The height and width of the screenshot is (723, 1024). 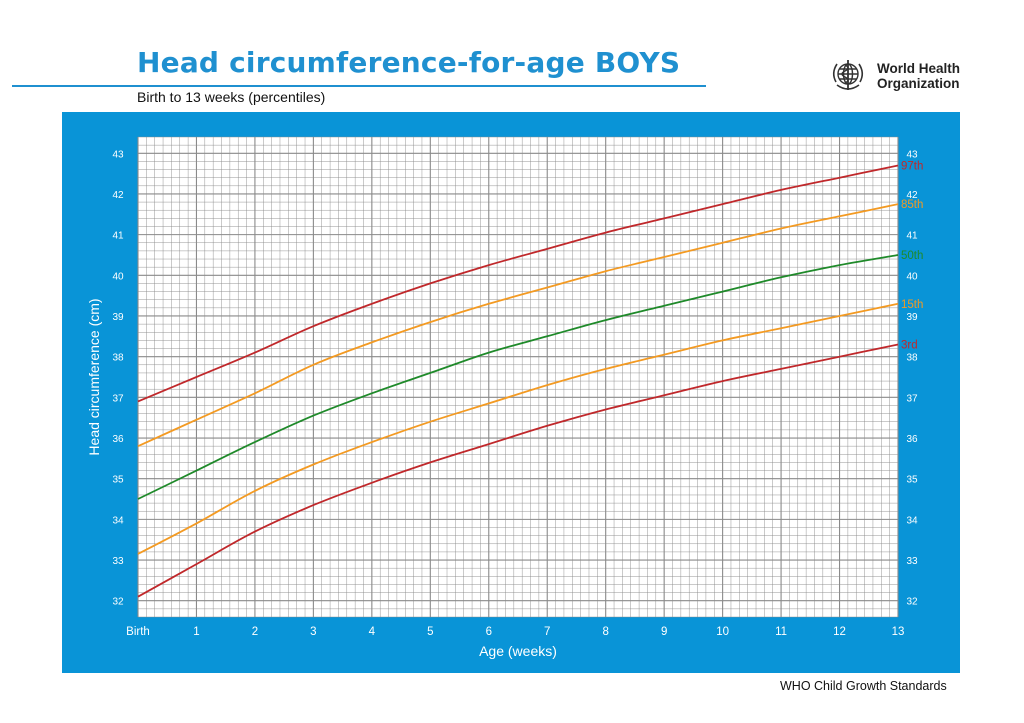 I want to click on x-tick-8: 8, so click(x=605, y=632).